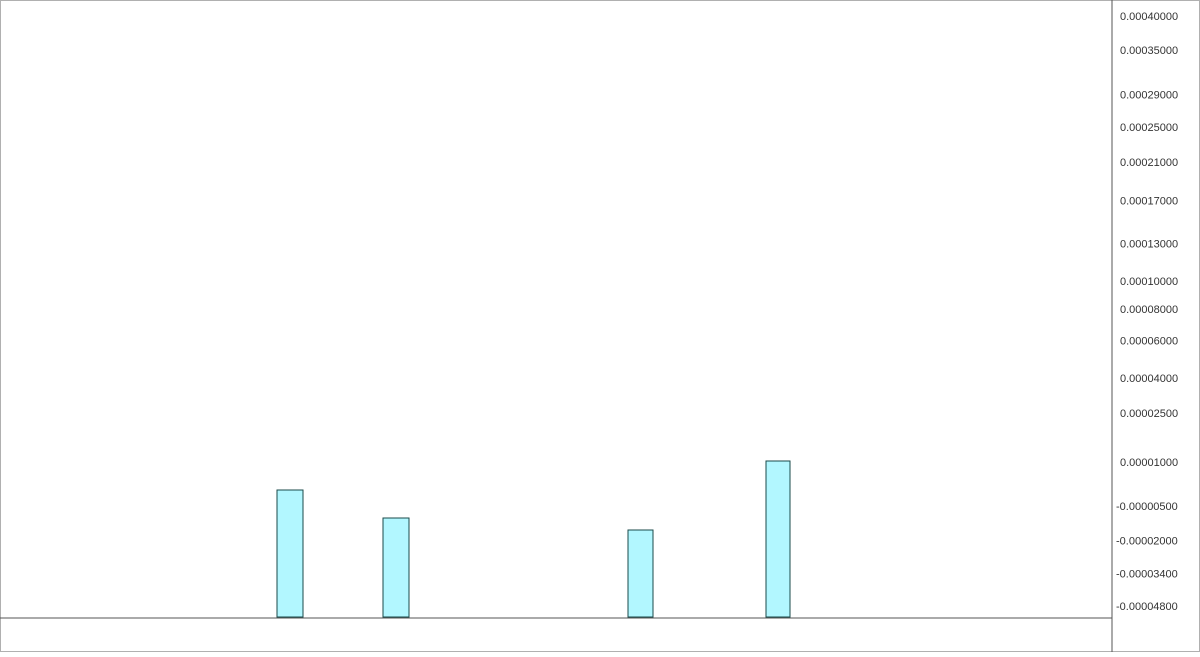 This screenshot has width=1200, height=657. I want to click on y-tick-label: 0.00006000, so click(1149, 341).